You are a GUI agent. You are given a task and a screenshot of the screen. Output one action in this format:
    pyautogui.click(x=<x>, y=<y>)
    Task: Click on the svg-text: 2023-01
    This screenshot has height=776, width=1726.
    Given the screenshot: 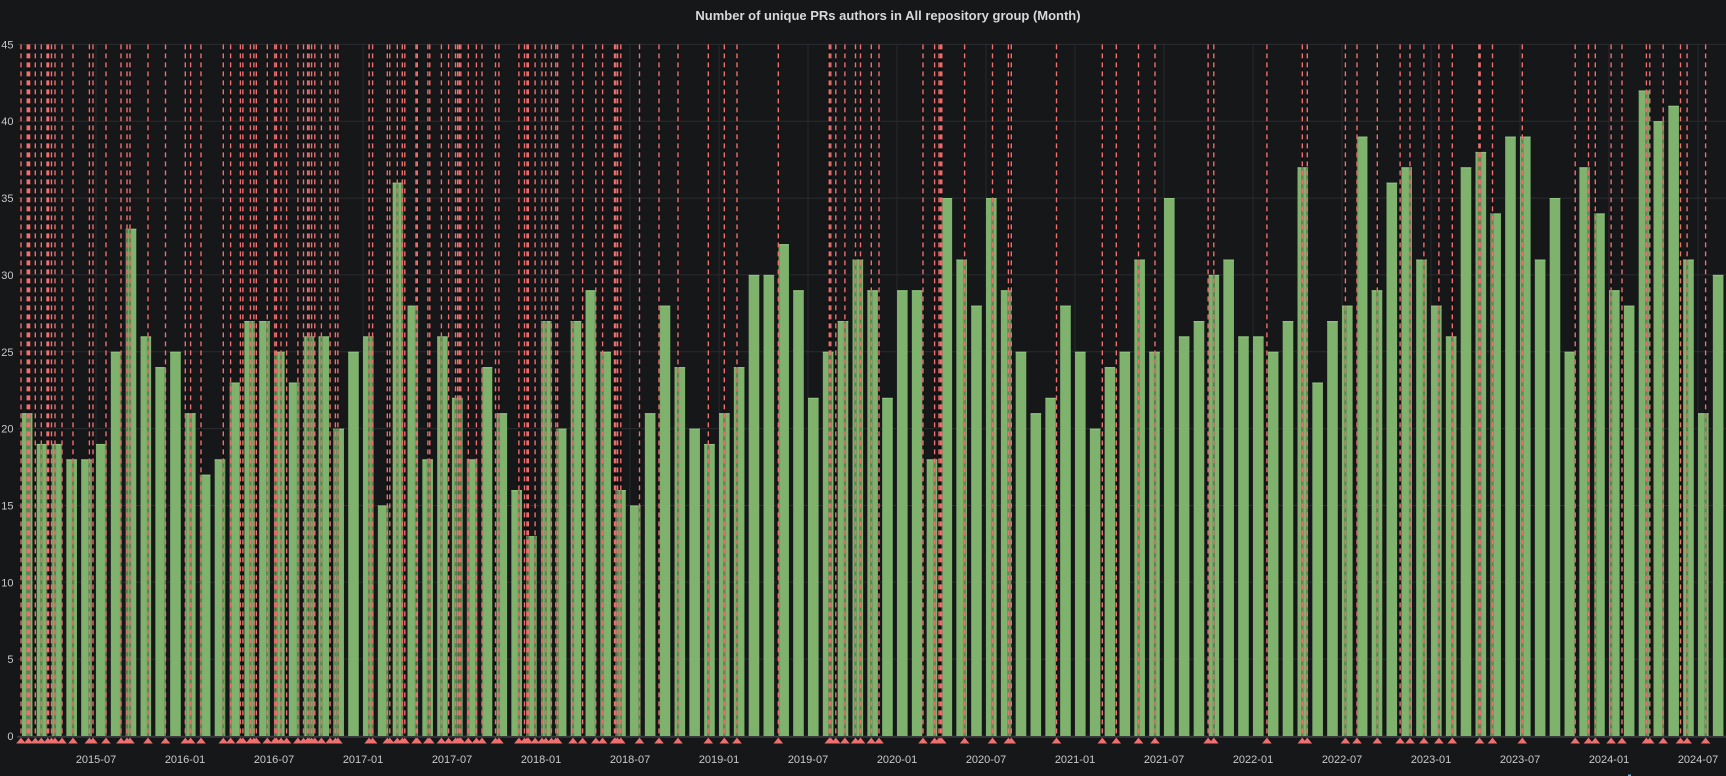 What is the action you would take?
    pyautogui.click(x=1431, y=760)
    